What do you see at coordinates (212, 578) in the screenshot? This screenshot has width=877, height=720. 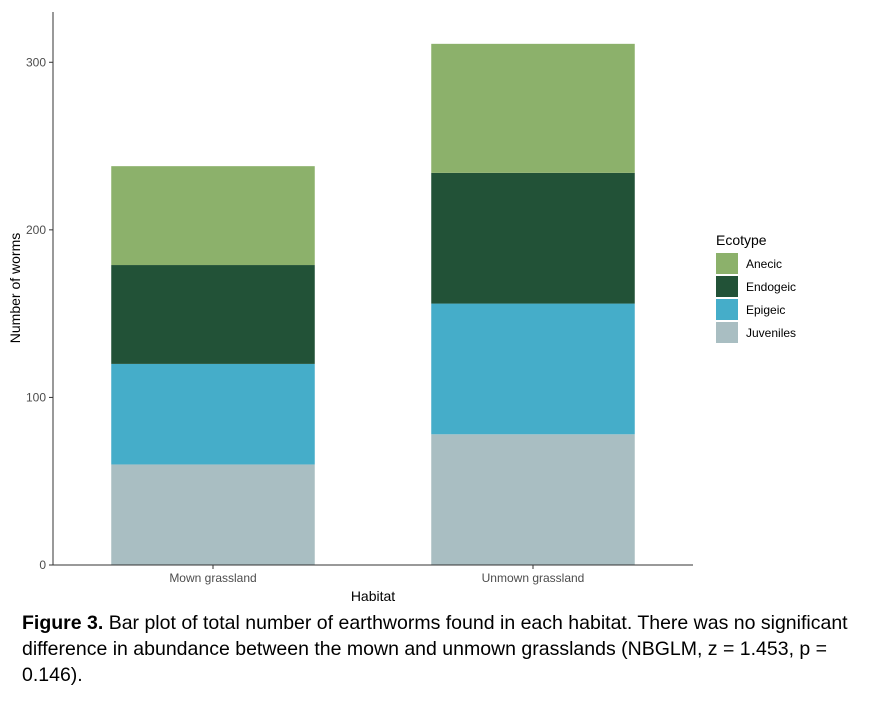 I see `x-tick-label: Mown grassland` at bounding box center [212, 578].